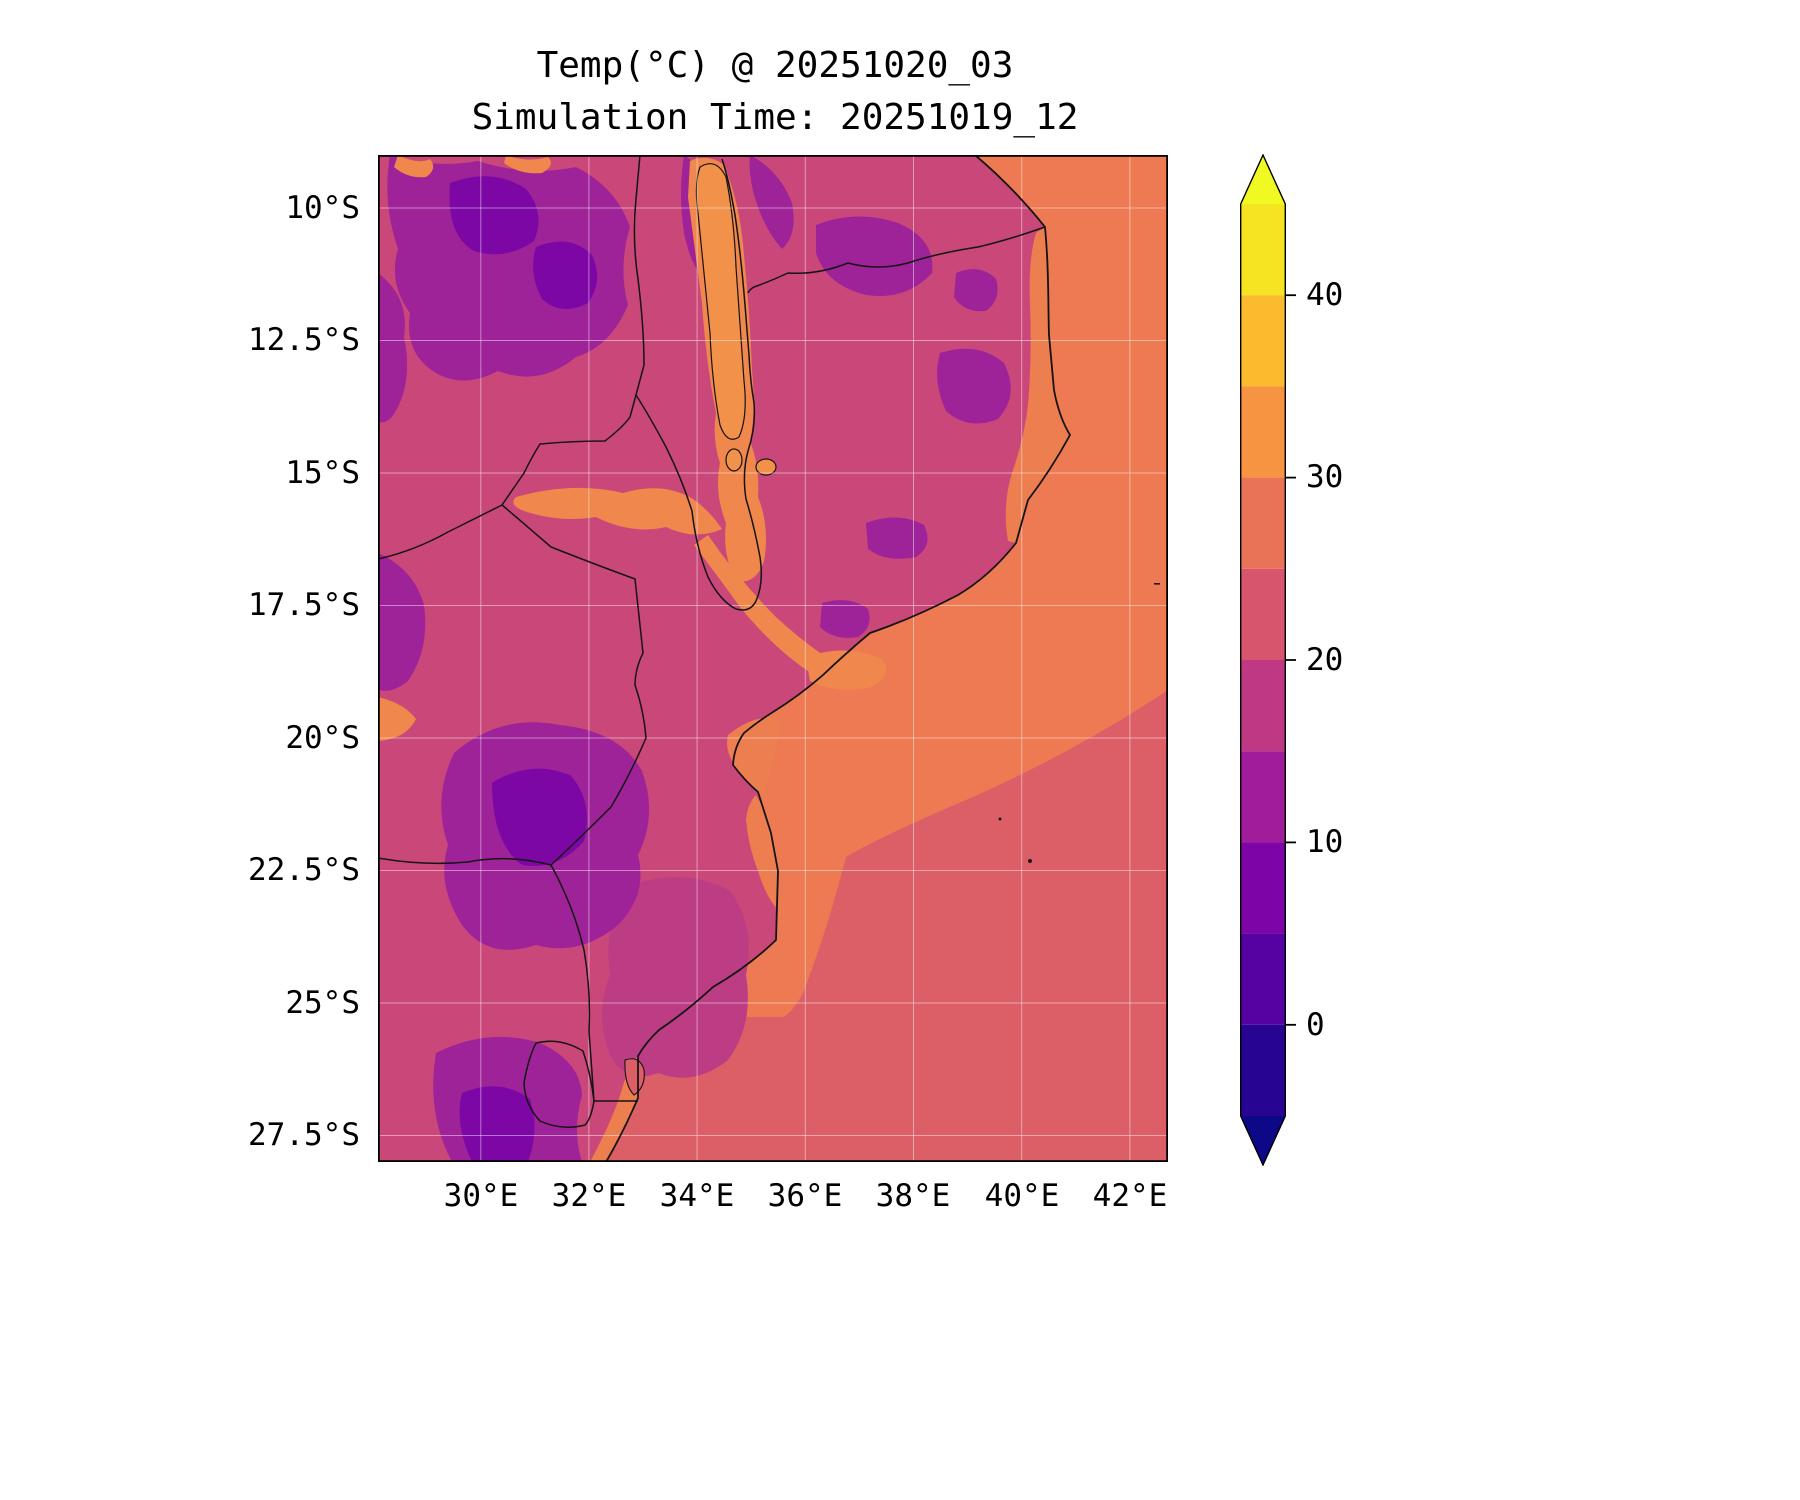 This screenshot has width=1800, height=1500. What do you see at coordinates (393, 348) in the screenshot?
I see `nw-plateau-west-edge` at bounding box center [393, 348].